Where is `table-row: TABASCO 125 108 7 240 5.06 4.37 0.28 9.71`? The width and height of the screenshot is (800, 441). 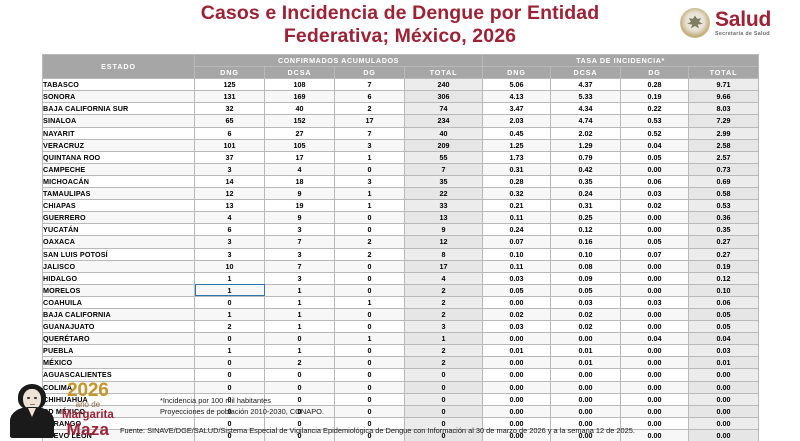
table-row: TABASCO 125 108 7 240 5.06 4.37 0.28 9.71 is located at coordinates (401, 85).